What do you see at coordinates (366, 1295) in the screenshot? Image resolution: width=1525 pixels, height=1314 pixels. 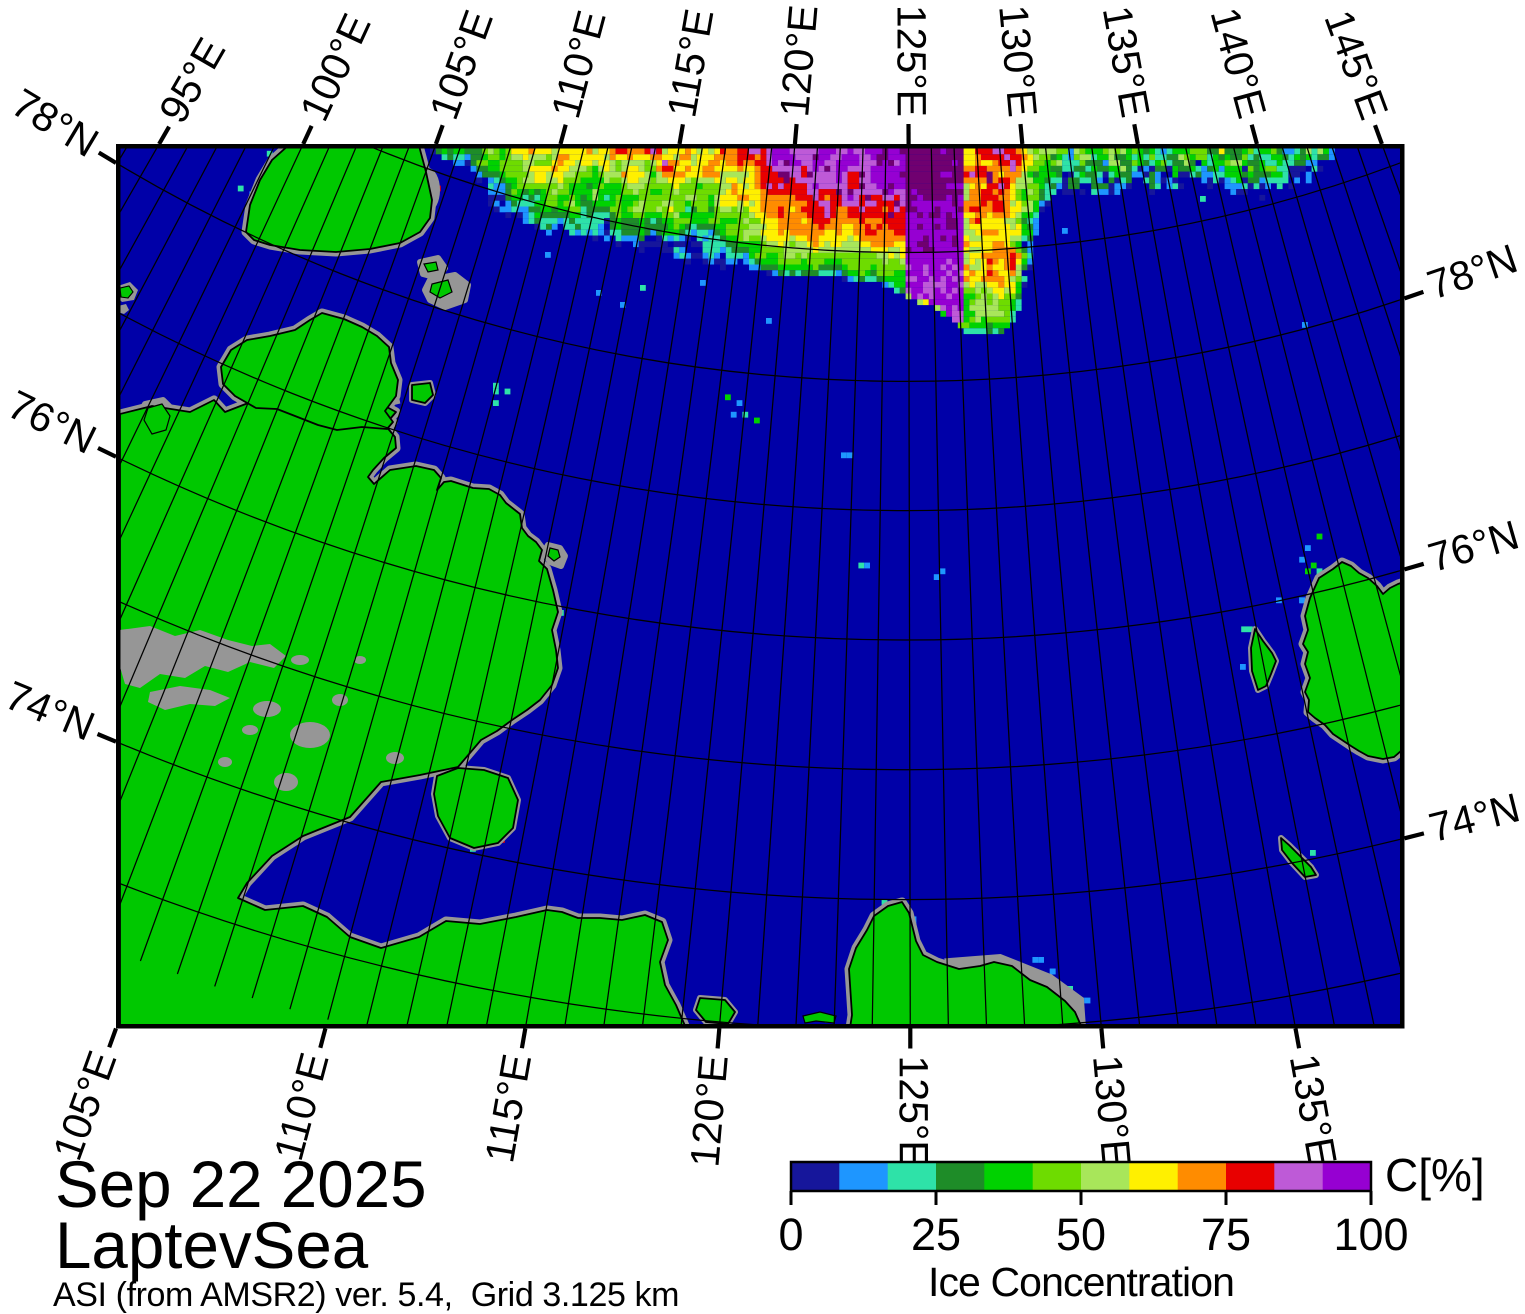 I see `svg-text:ASI (from AMSR2) ver. 5.4, Gr: ASI (from AMSR2) ver. 5.4, Grid 3.125 km` at bounding box center [366, 1295].